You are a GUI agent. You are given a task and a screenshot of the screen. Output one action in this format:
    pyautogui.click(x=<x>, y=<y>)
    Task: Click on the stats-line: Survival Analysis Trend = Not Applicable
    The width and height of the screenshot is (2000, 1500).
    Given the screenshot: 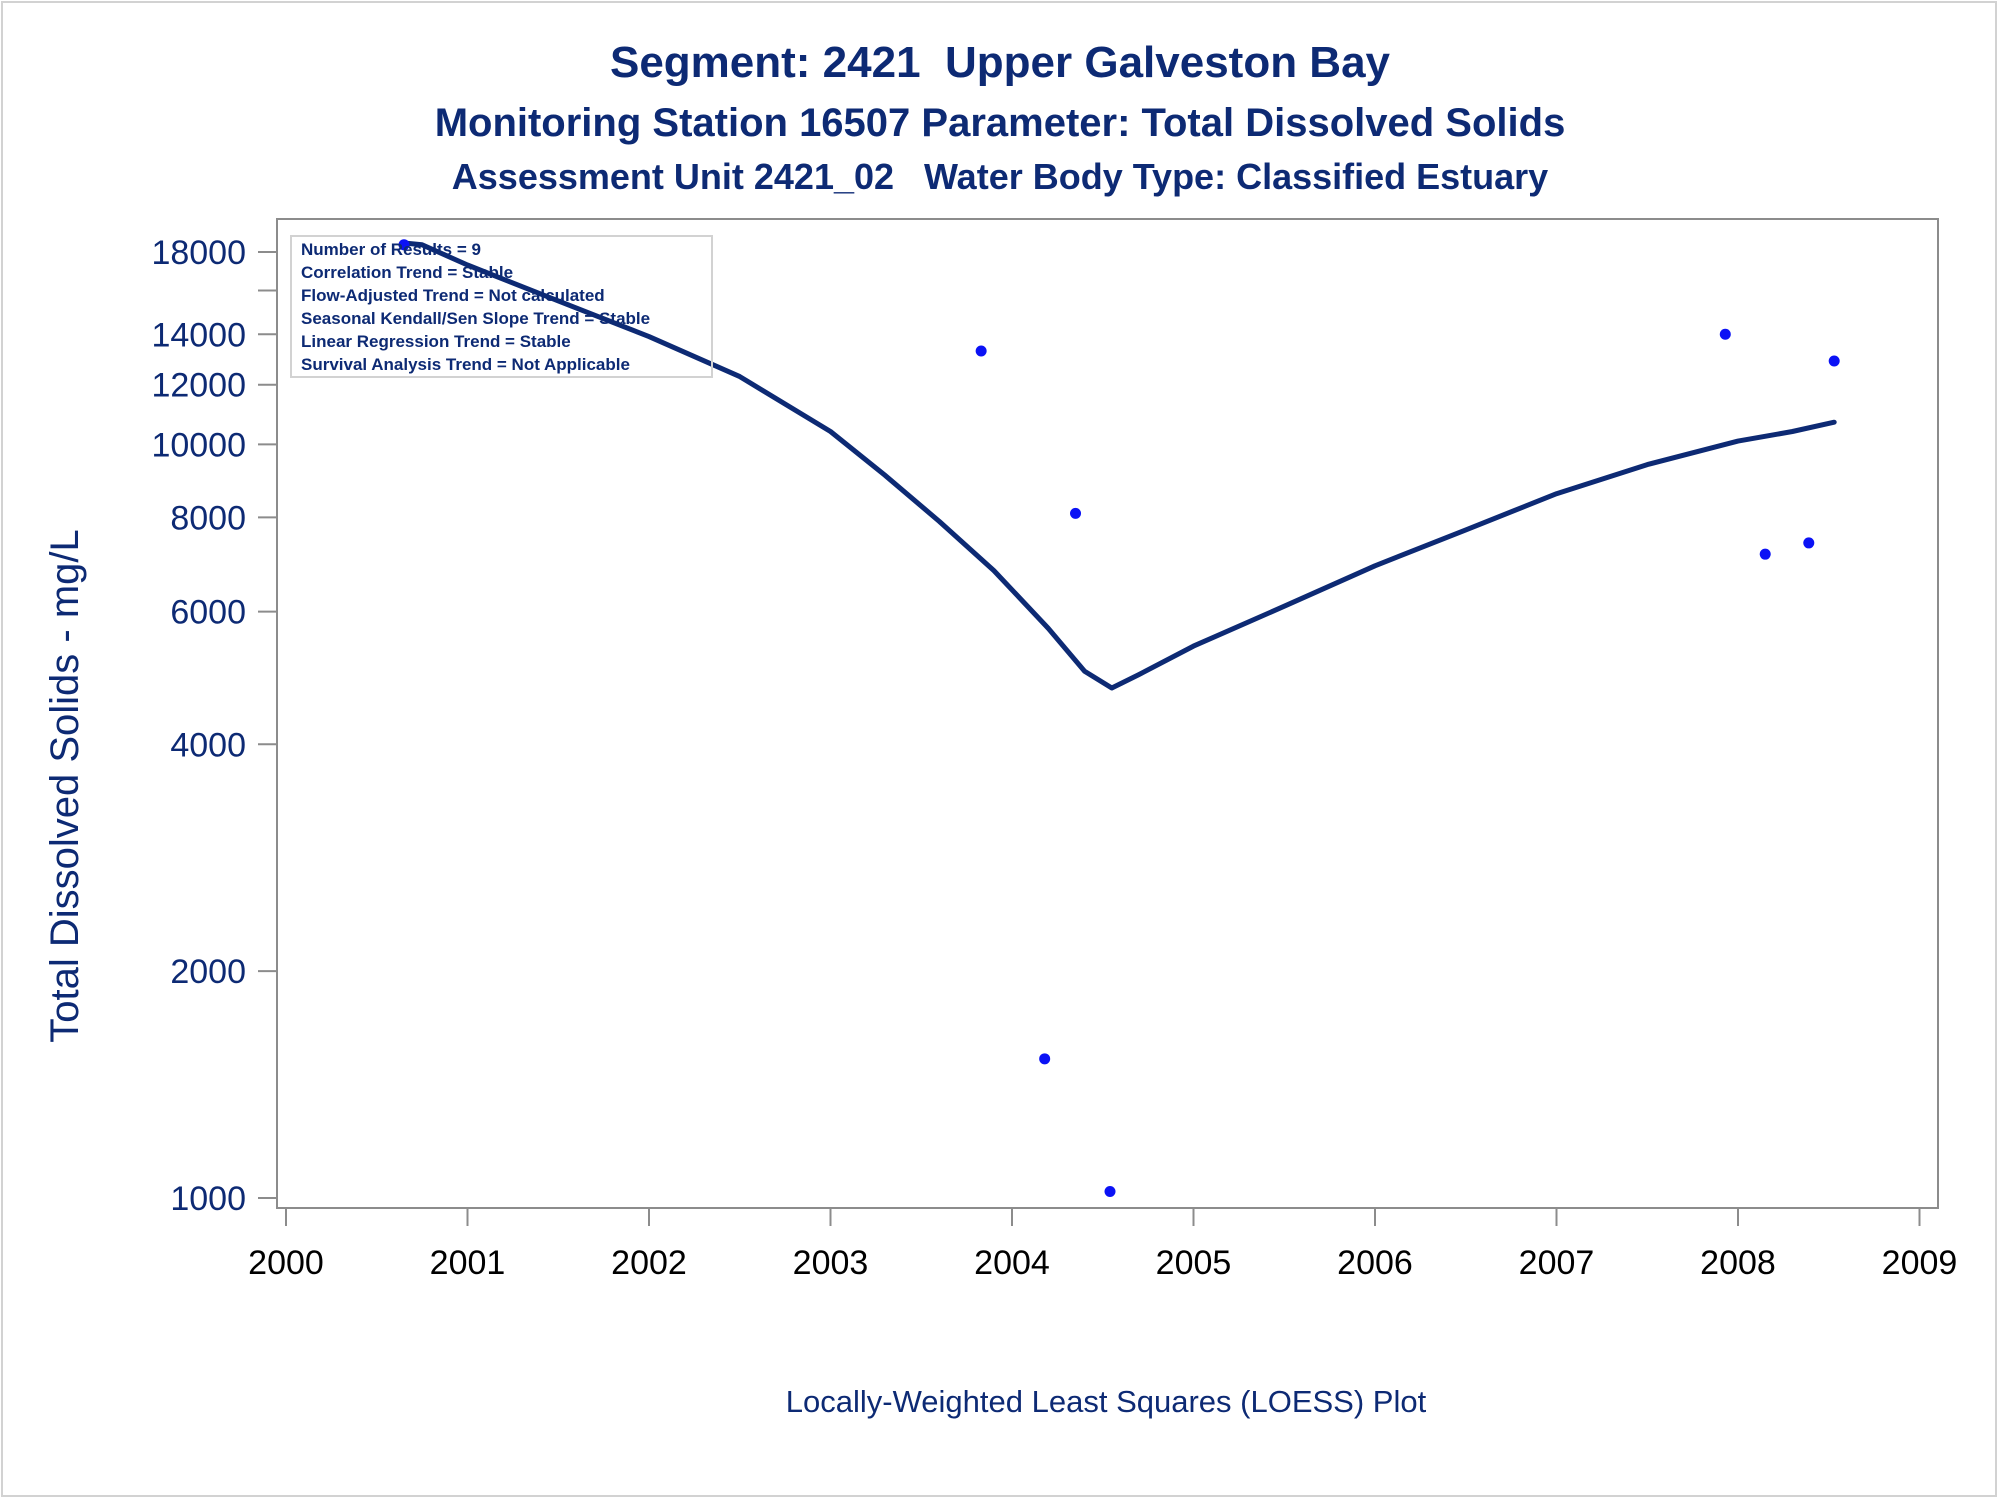 What is the action you would take?
    pyautogui.click(x=465, y=364)
    